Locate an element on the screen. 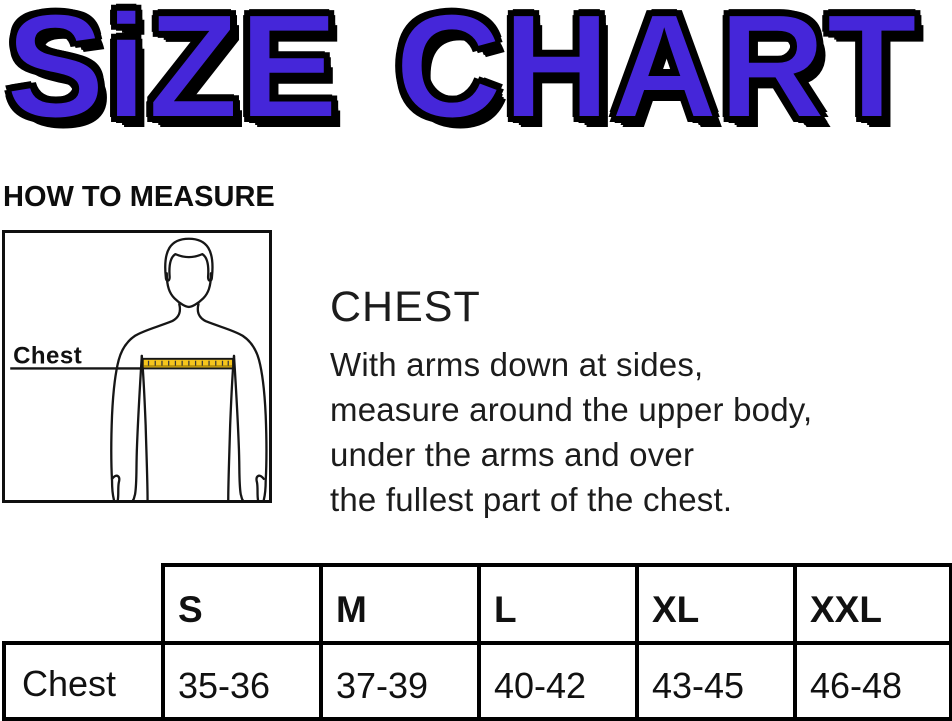 Image resolution: width=952 pixels, height=721 pixels. chest-value-xxl: 46-48 is located at coordinates (872, 681).